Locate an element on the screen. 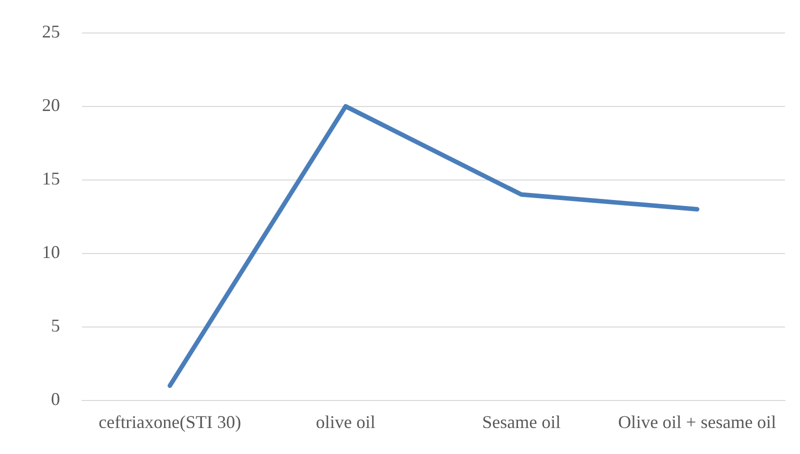 Image resolution: width=800 pixels, height=454 pixels. y-tick-label: 10 is located at coordinates (51, 252).